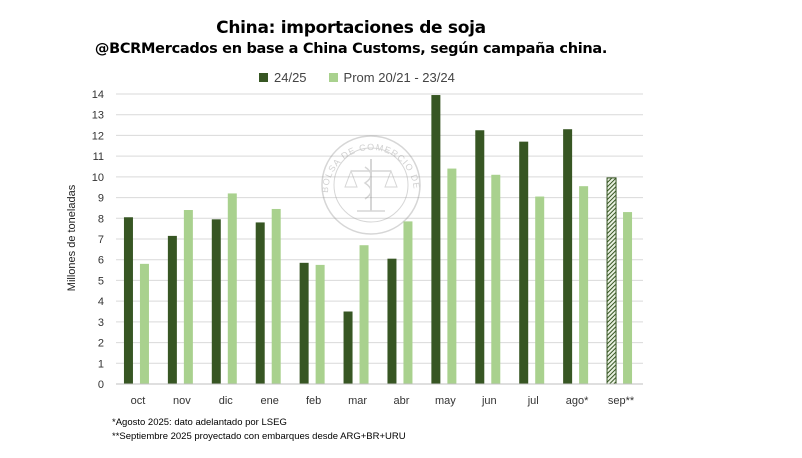 This screenshot has height=458, width=802. What do you see at coordinates (533, 401) in the screenshot?
I see `x-tick-label: jul` at bounding box center [533, 401].